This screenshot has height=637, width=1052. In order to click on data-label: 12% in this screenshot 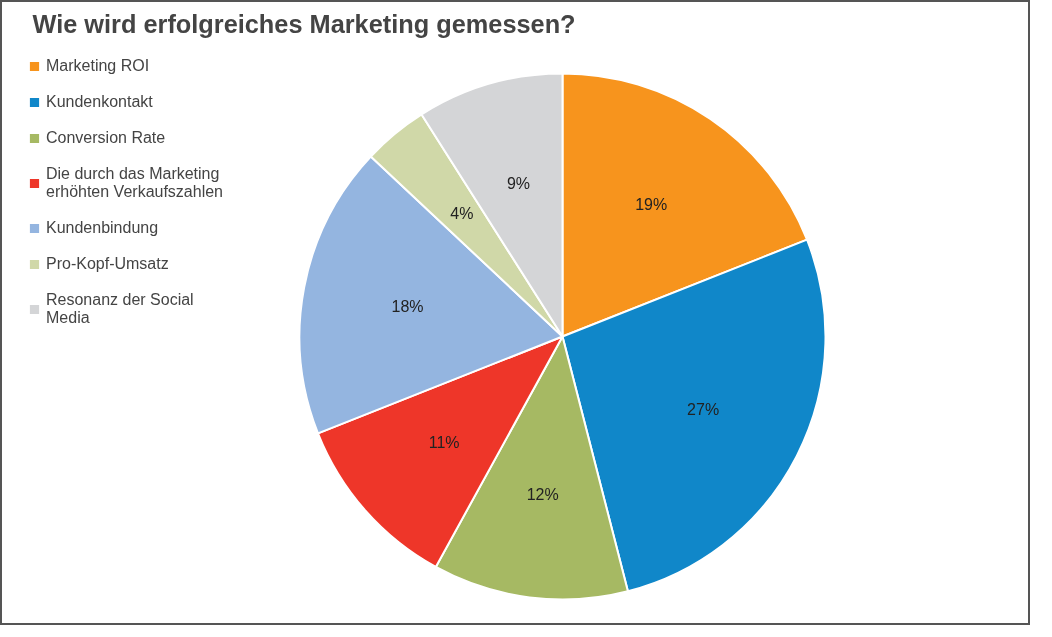, I will do `click(542, 495)`.